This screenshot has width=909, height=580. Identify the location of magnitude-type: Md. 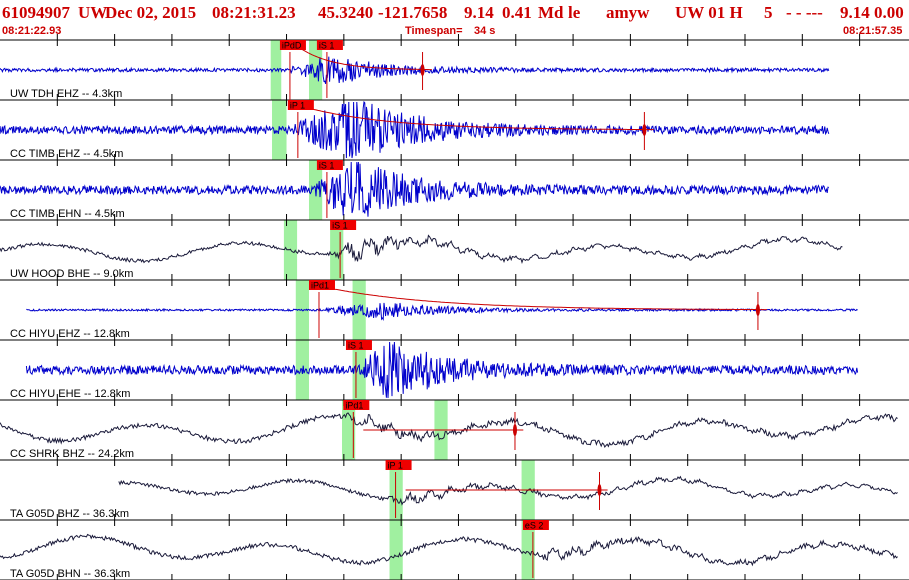
(551, 12).